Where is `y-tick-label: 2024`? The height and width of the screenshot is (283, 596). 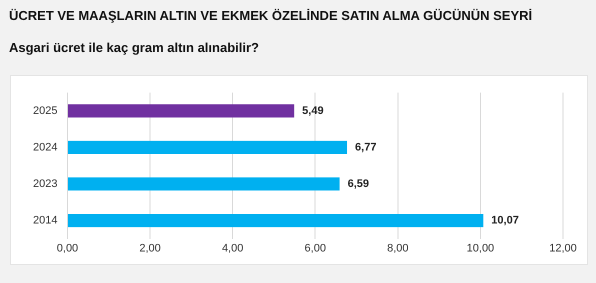
y-tick-label: 2024 is located at coordinates (45, 147).